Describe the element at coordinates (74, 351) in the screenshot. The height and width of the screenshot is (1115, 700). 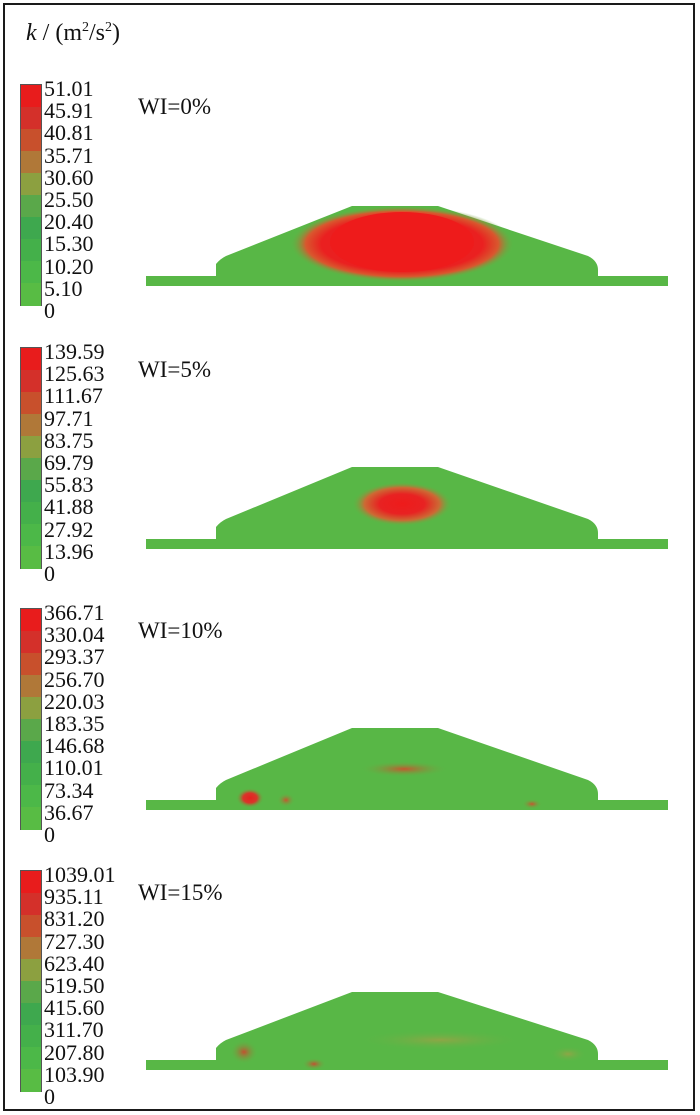
I see `tick-label: 139.59` at that location.